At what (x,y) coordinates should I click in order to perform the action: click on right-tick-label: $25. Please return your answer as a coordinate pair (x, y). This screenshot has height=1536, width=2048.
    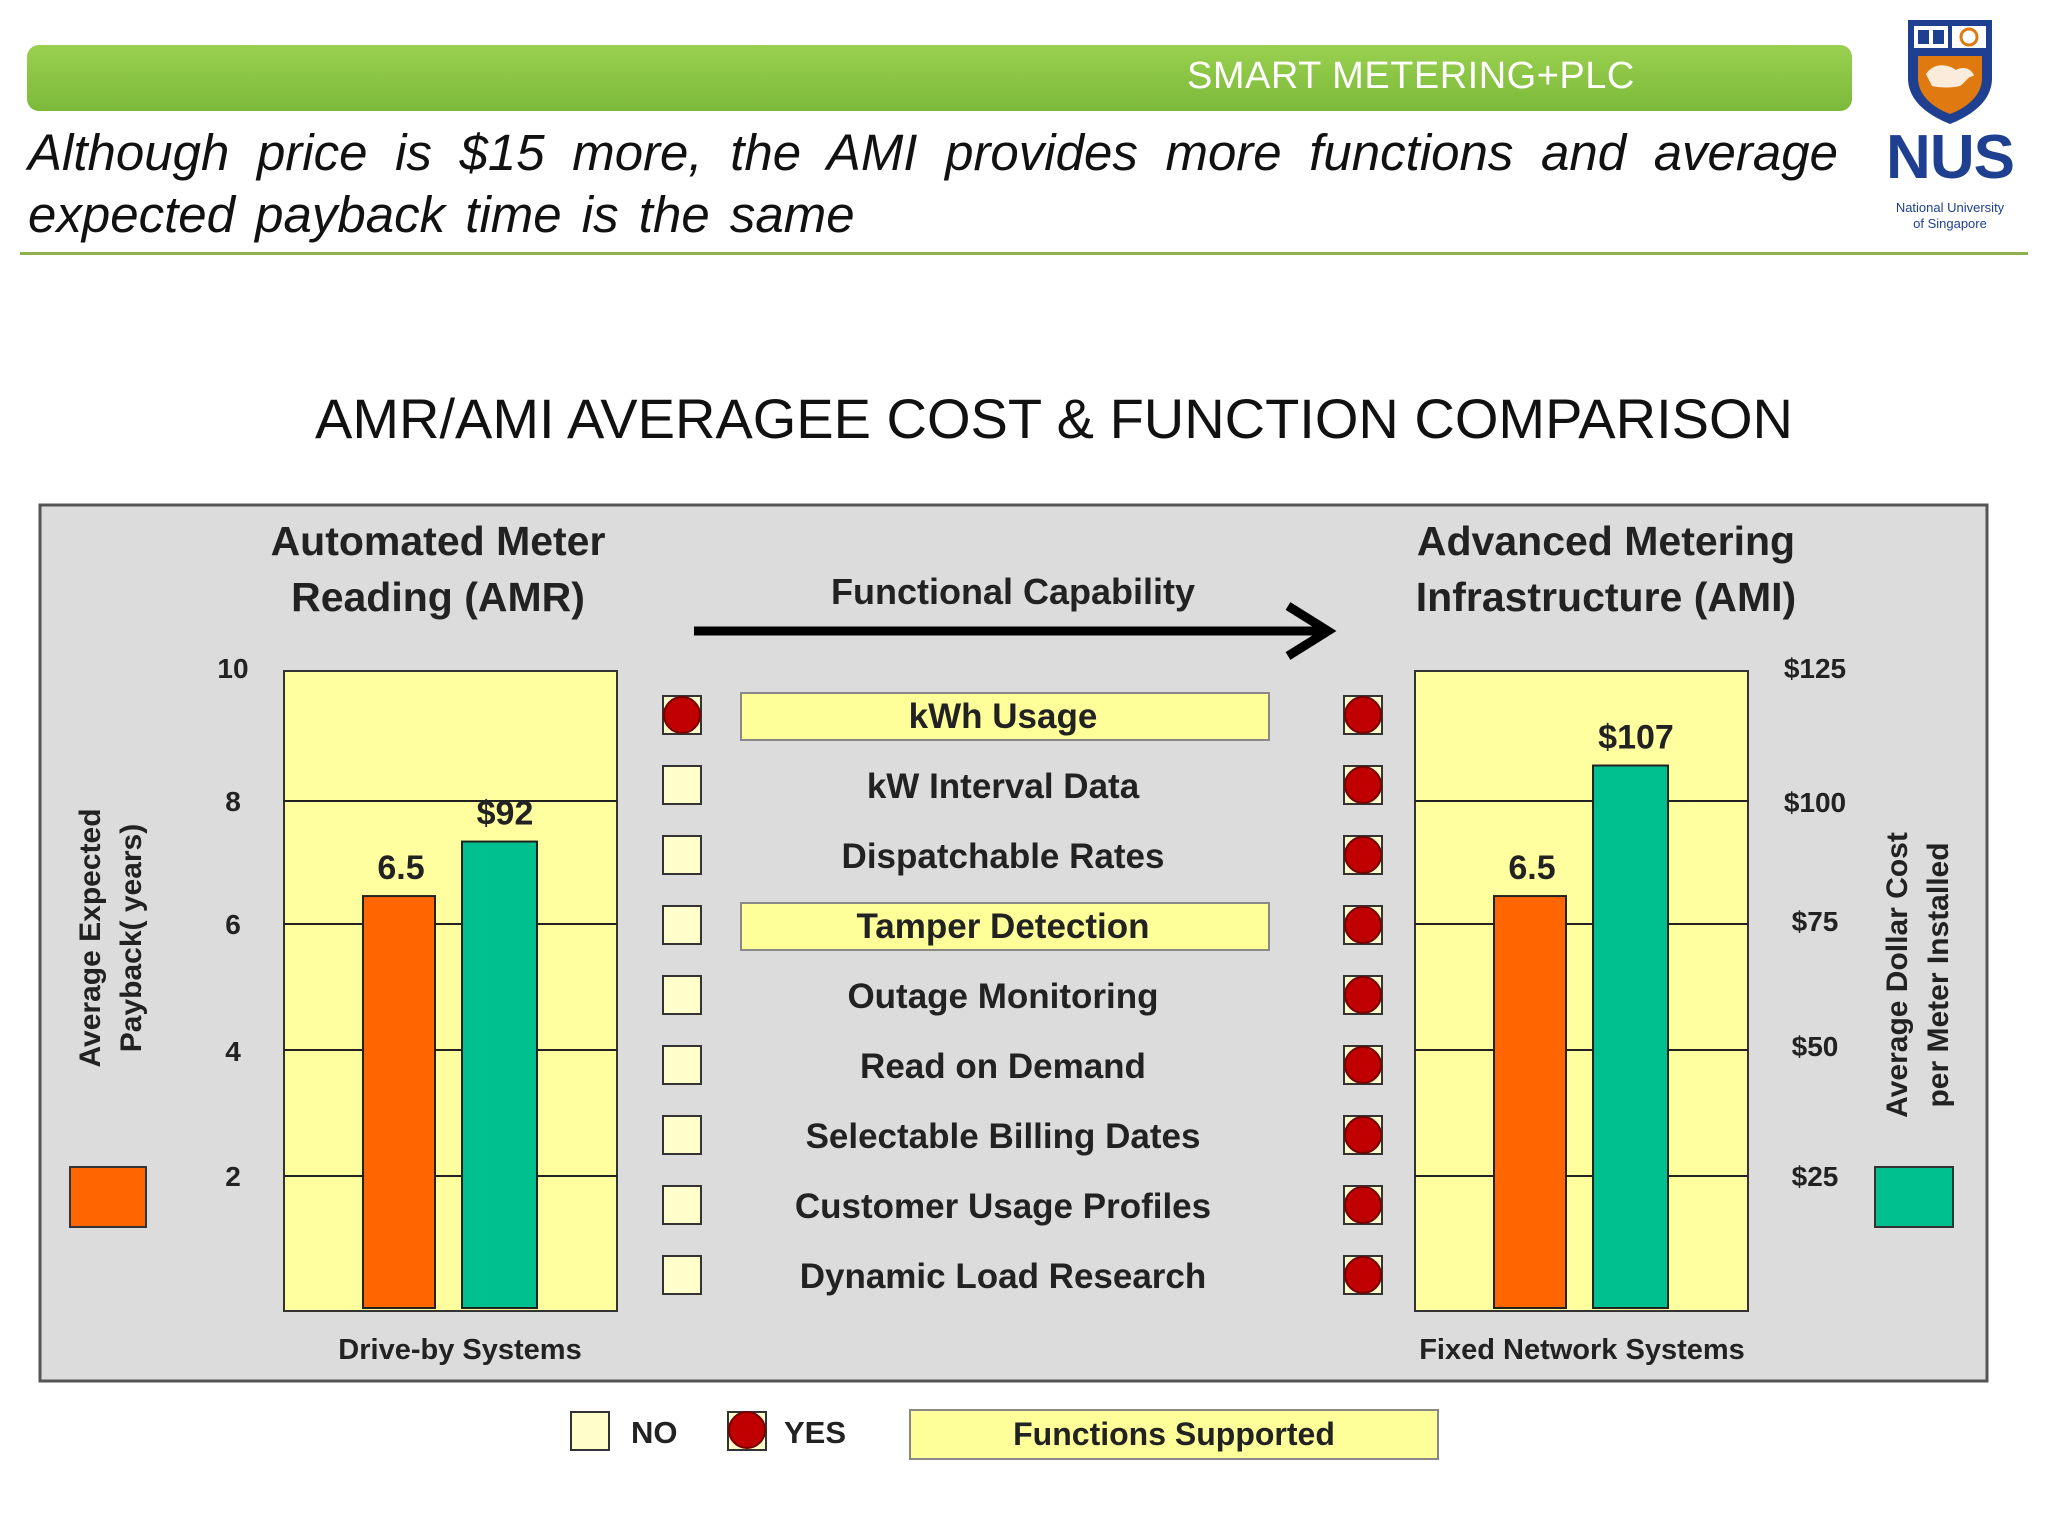
    Looking at the image, I should click on (1815, 1176).